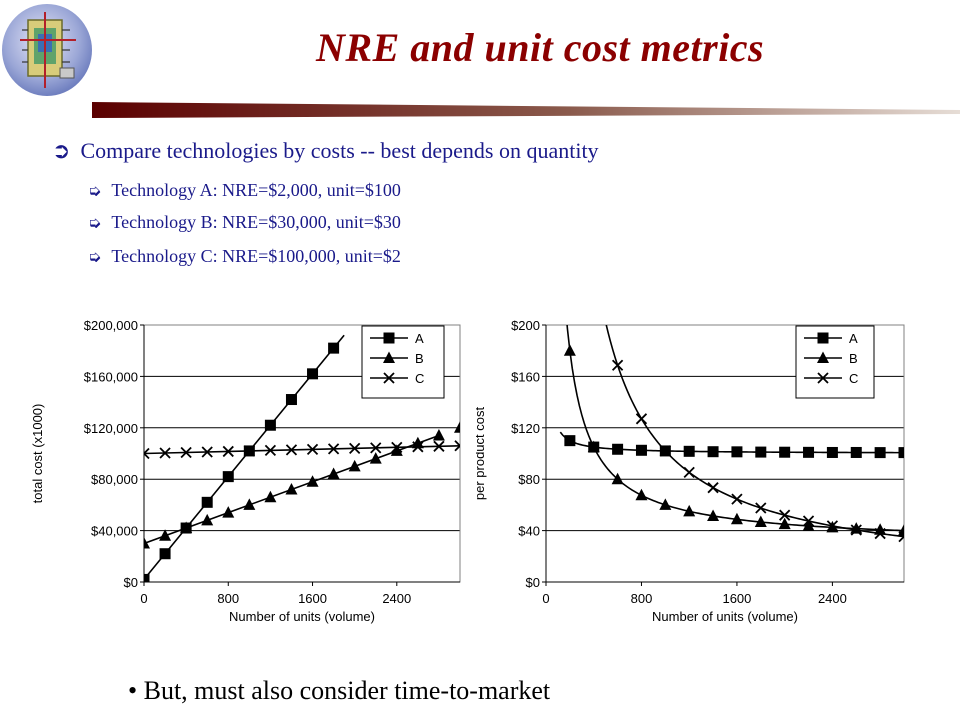 The height and width of the screenshot is (720, 960). I want to click on y-tick-label: $40,000, so click(114, 531).